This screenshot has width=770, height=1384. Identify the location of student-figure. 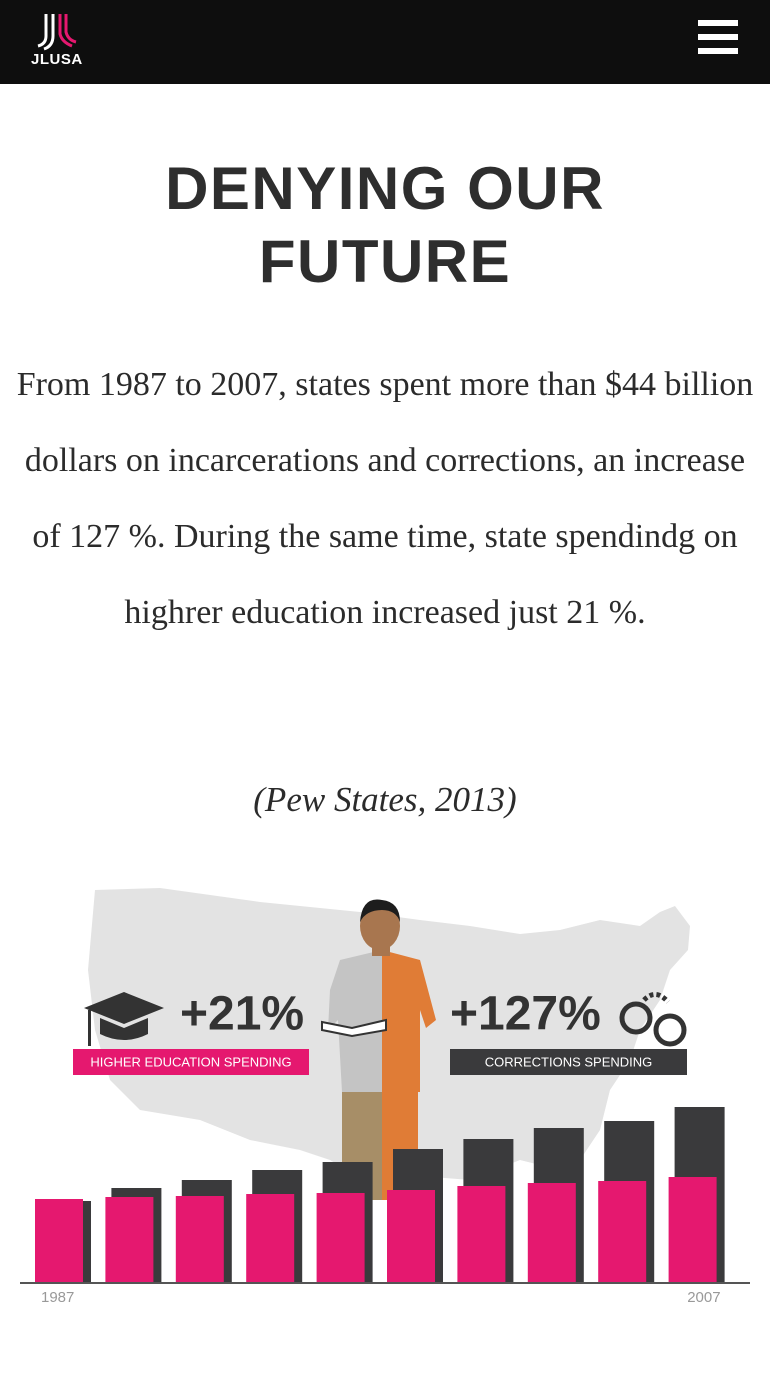
(378, 1049).